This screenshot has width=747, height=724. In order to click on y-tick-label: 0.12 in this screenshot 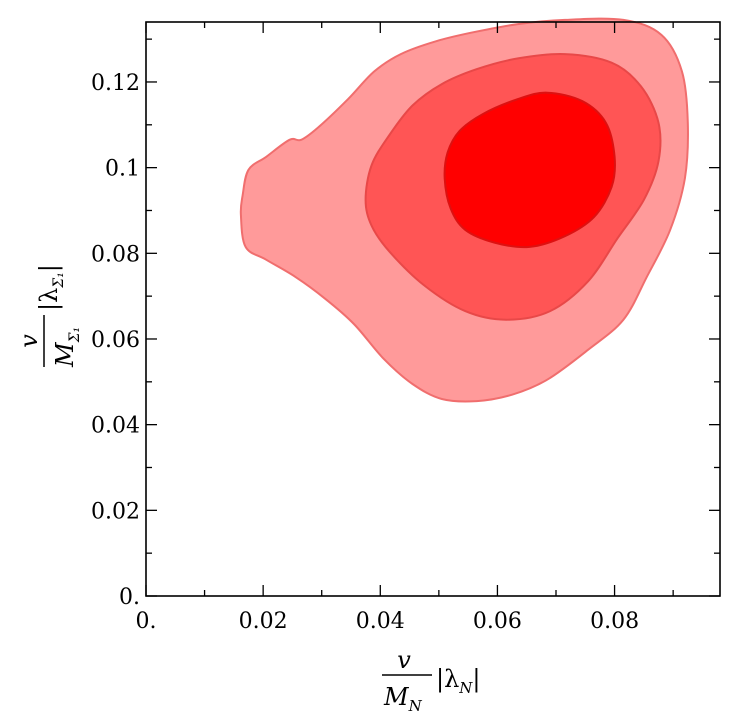, I will do `click(115, 83)`.